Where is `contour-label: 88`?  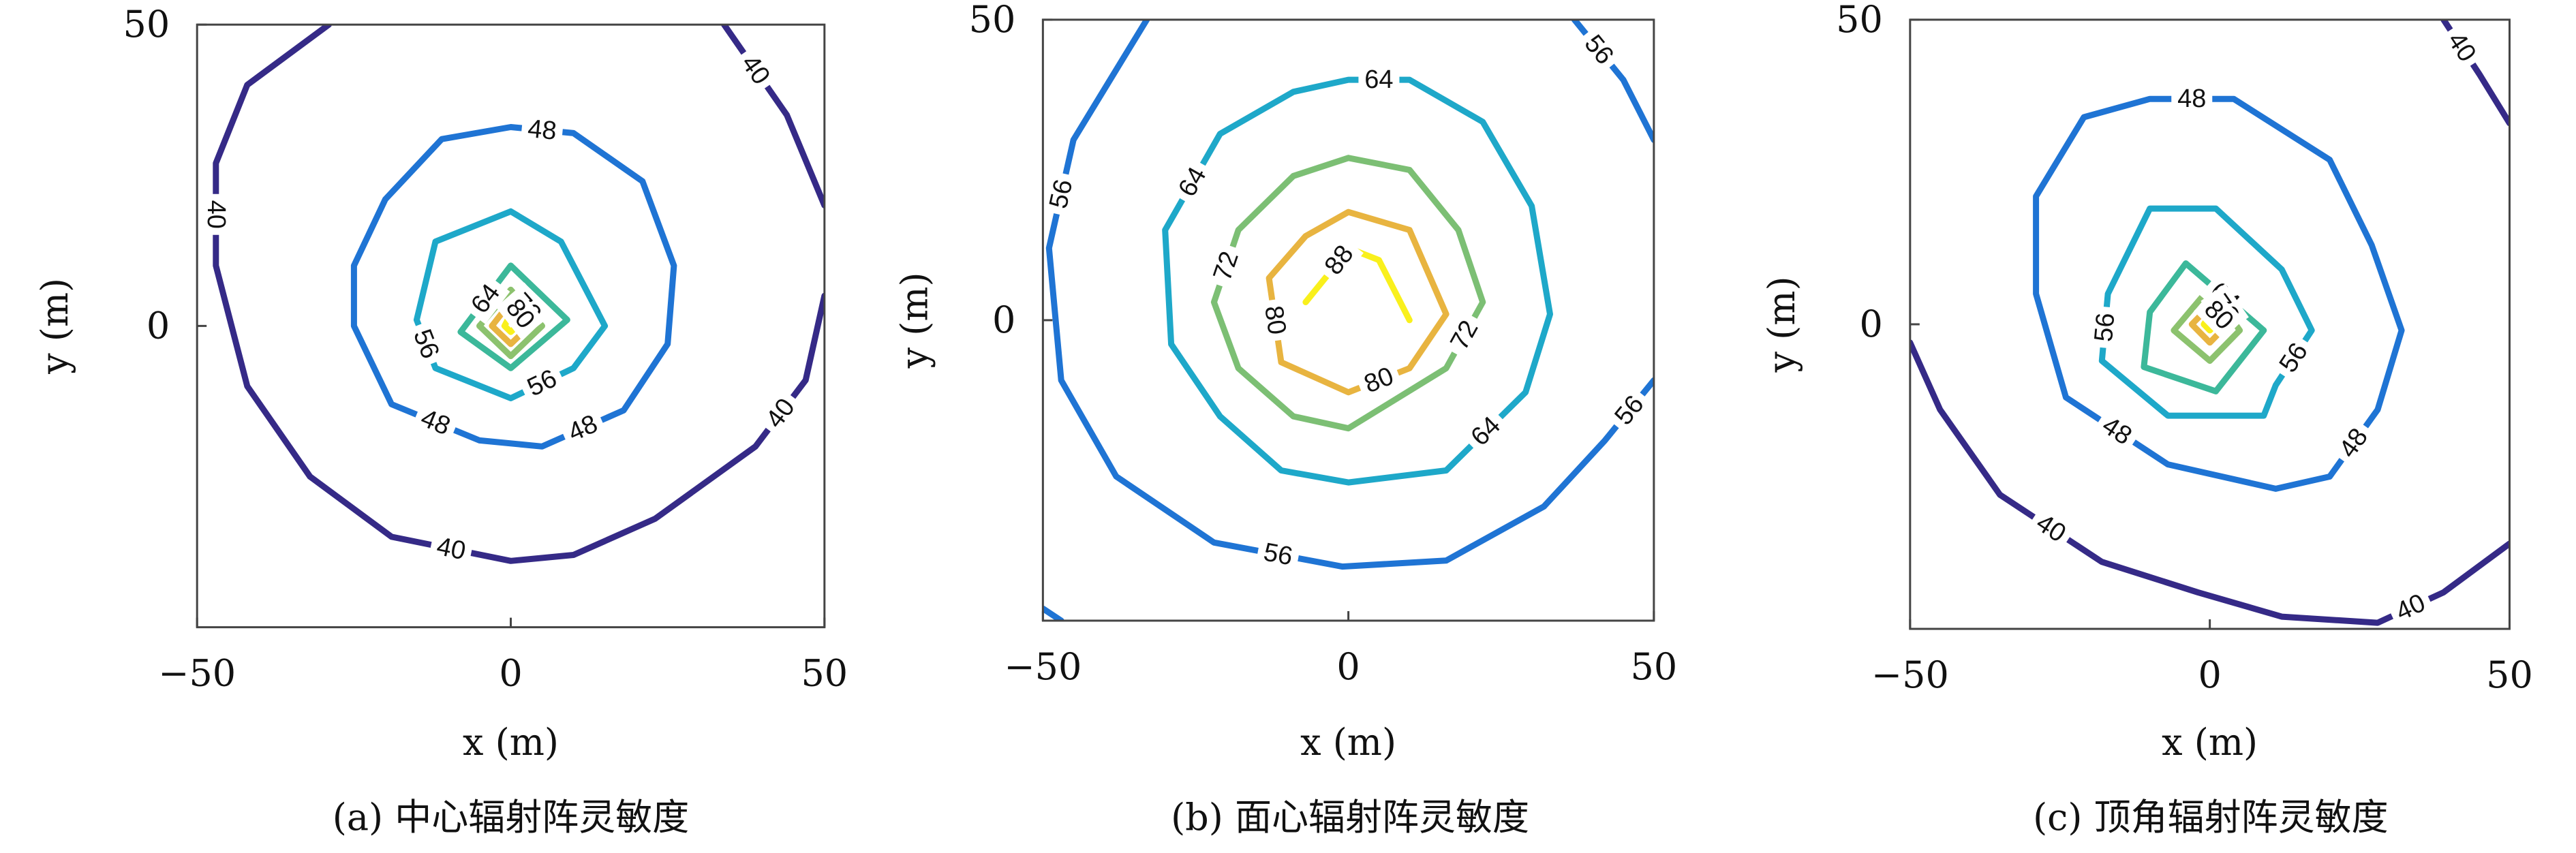
contour-label: 88 is located at coordinates (1339, 260).